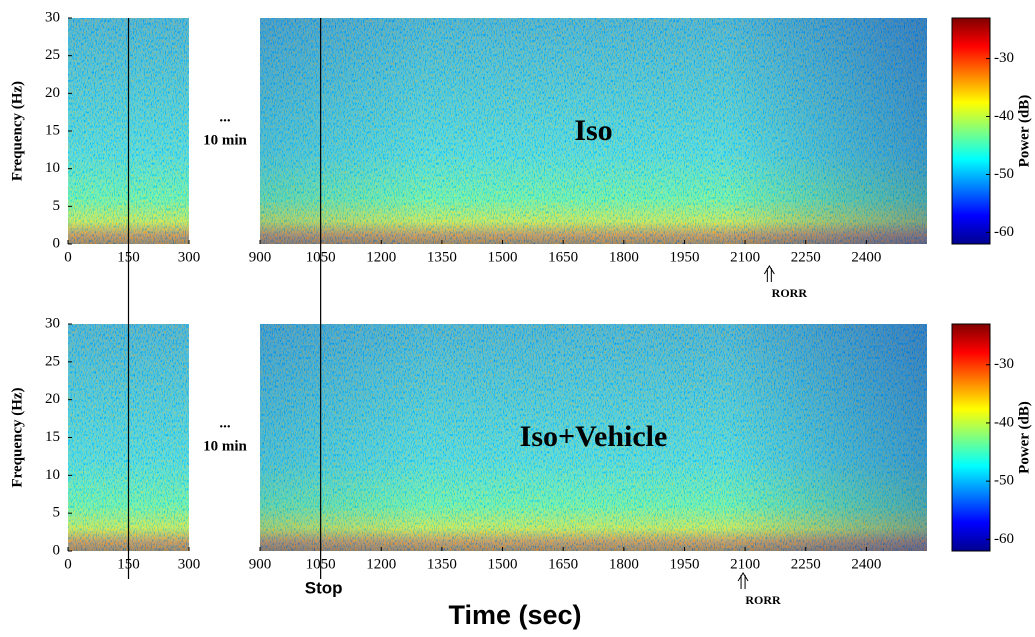 Image resolution: width=1035 pixels, height=637 pixels. I want to click on marker-label: Stop, so click(324, 587).